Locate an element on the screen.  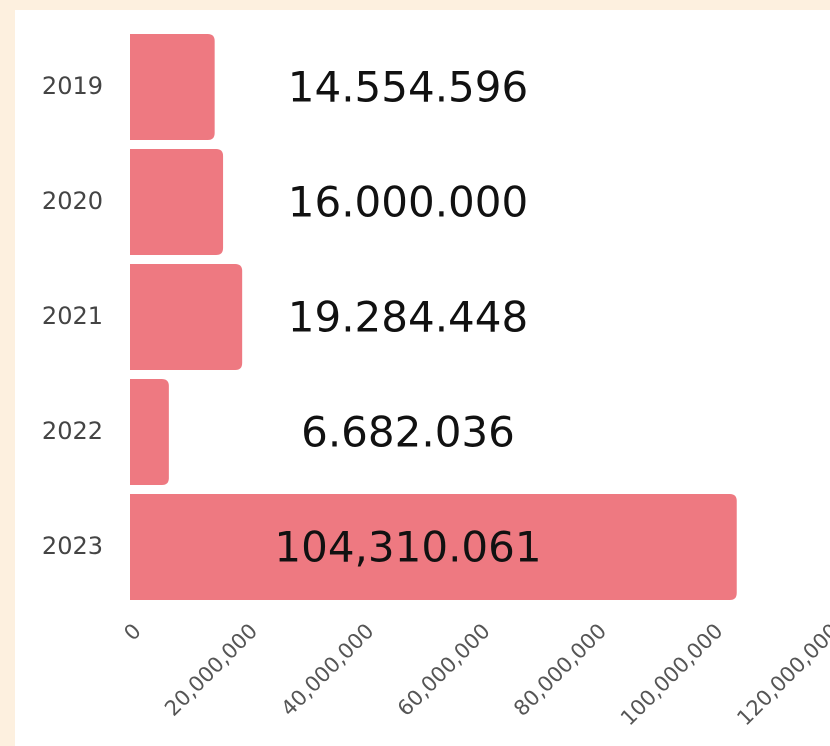
y-tick-label: 2023 is located at coordinates (72, 546).